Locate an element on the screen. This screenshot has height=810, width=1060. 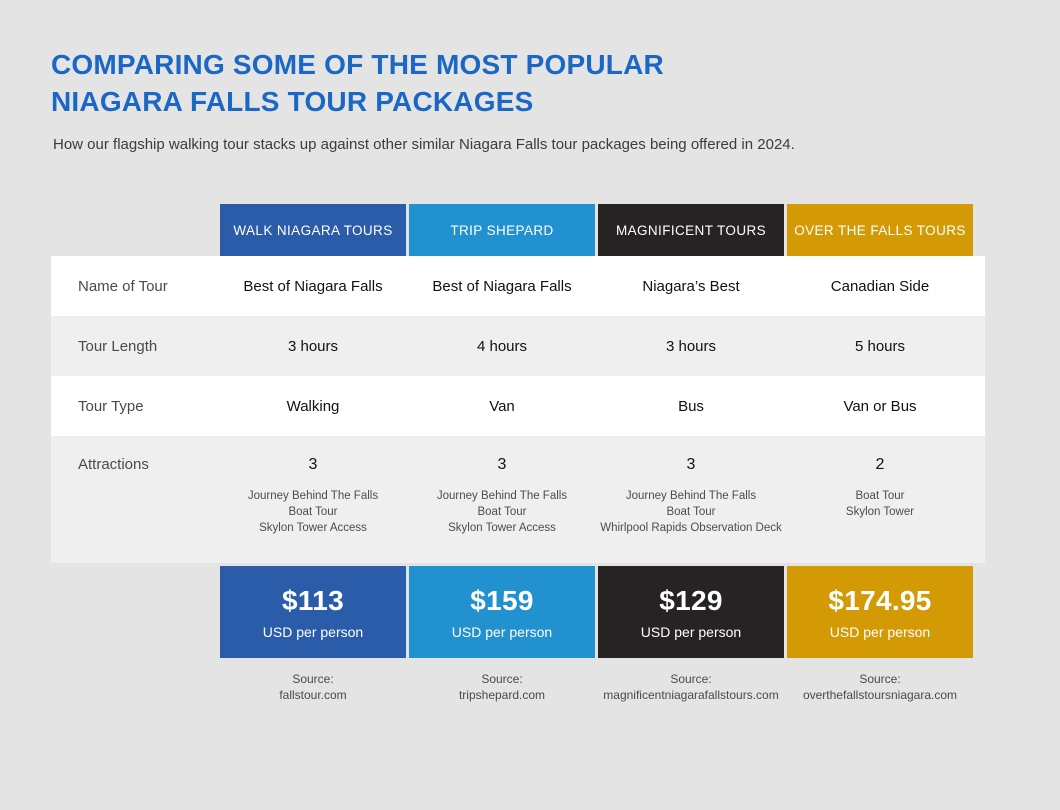
cell-tour-type-trip: Van is located at coordinates (502, 406).